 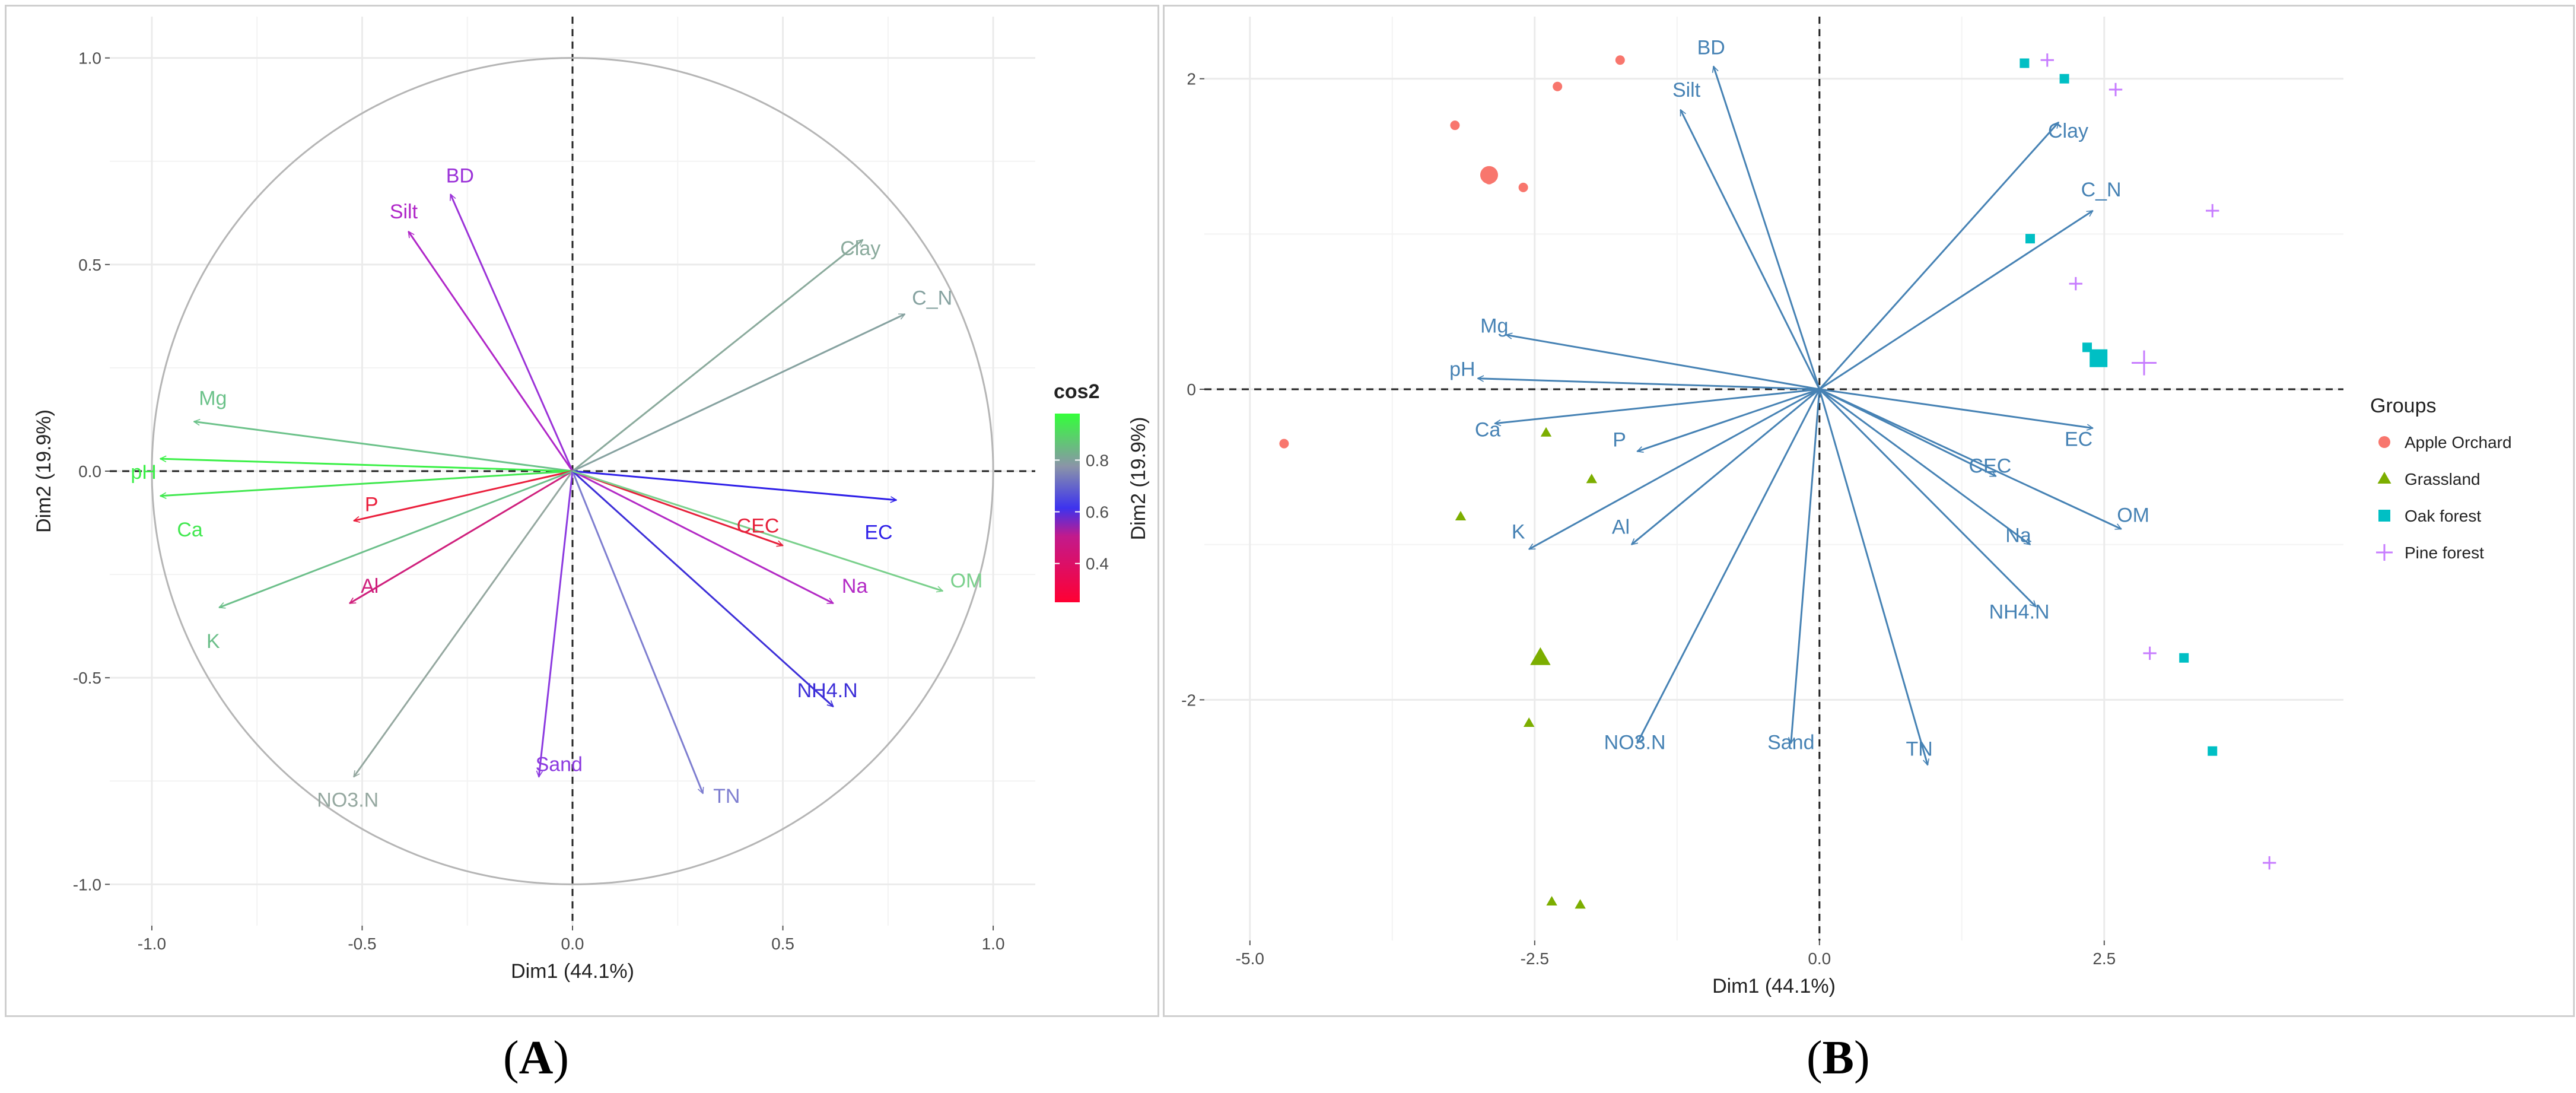 I want to click on biplot-variable-label: NO3.N, so click(x=1635, y=743).